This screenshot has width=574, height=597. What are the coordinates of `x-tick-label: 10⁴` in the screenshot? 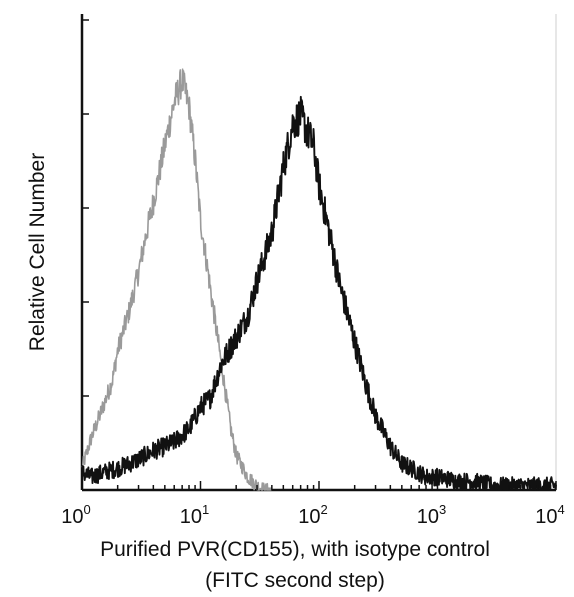 It's located at (549, 515).